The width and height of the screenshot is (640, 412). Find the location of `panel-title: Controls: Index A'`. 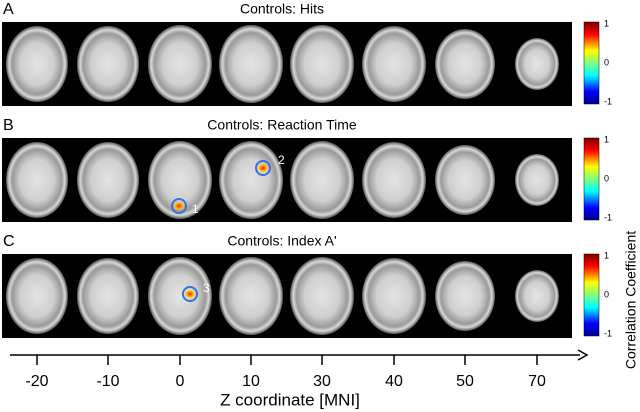

panel-title: Controls: Index A' is located at coordinates (281, 241).